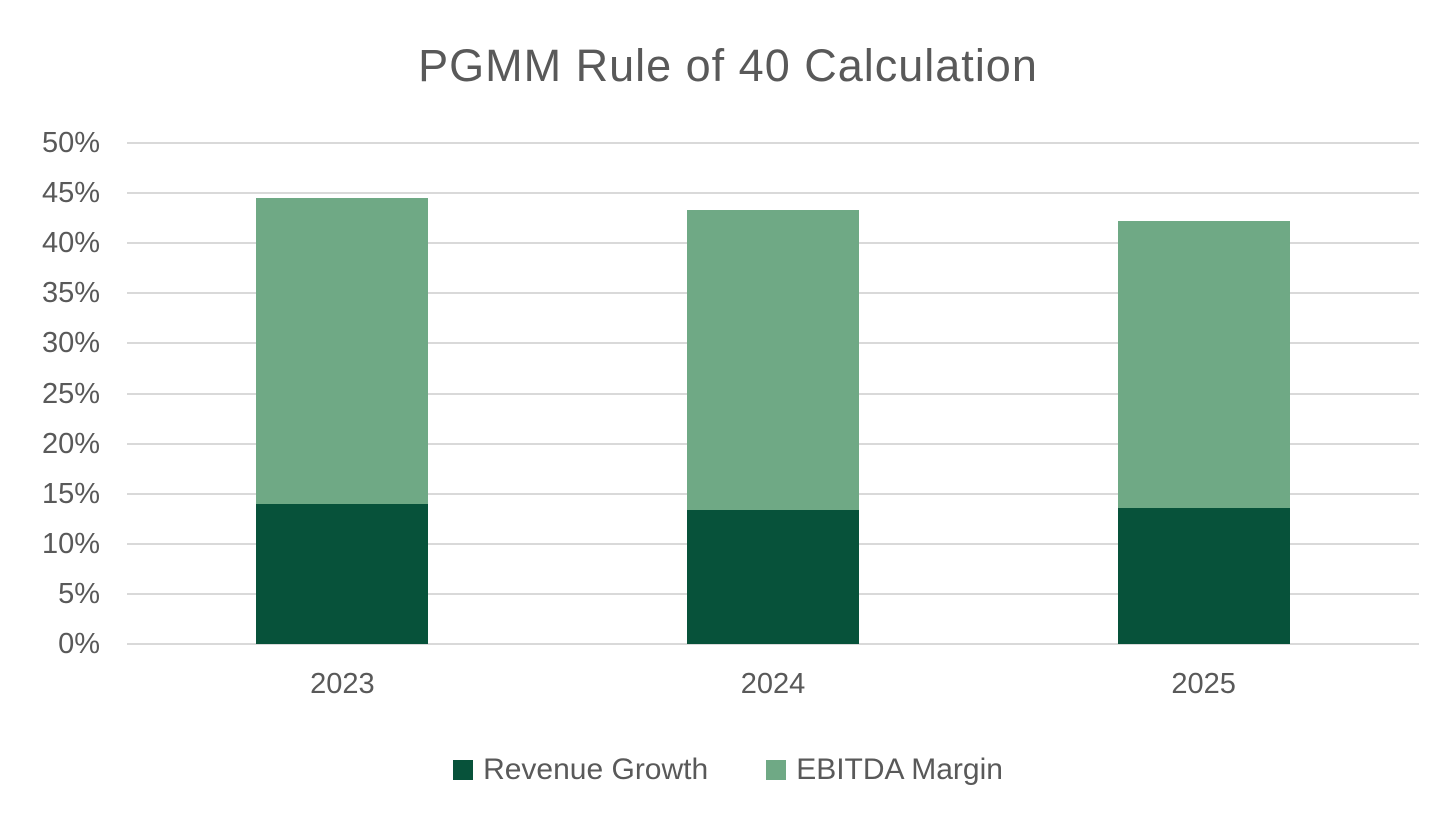 The width and height of the screenshot is (1456, 825). Describe the element at coordinates (70, 243) in the screenshot. I see `y-tick-label-40: 40%` at that location.